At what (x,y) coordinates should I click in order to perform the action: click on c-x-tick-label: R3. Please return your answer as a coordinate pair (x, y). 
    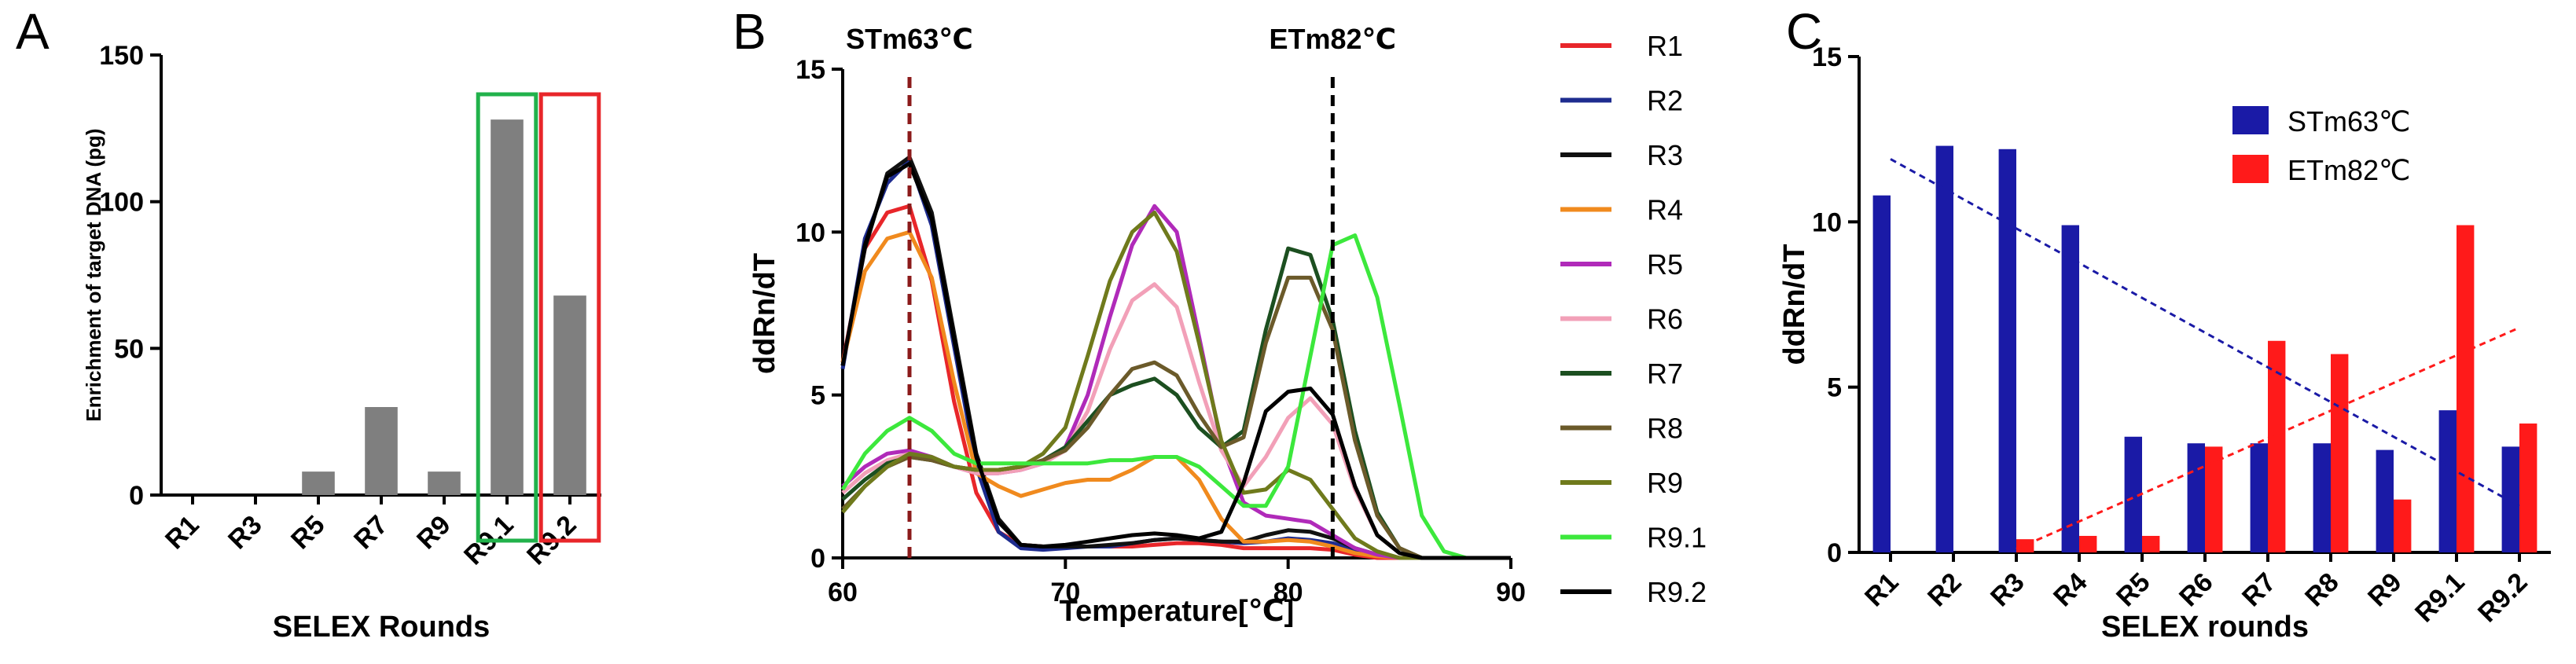
    Looking at the image, I should click on (2007, 590).